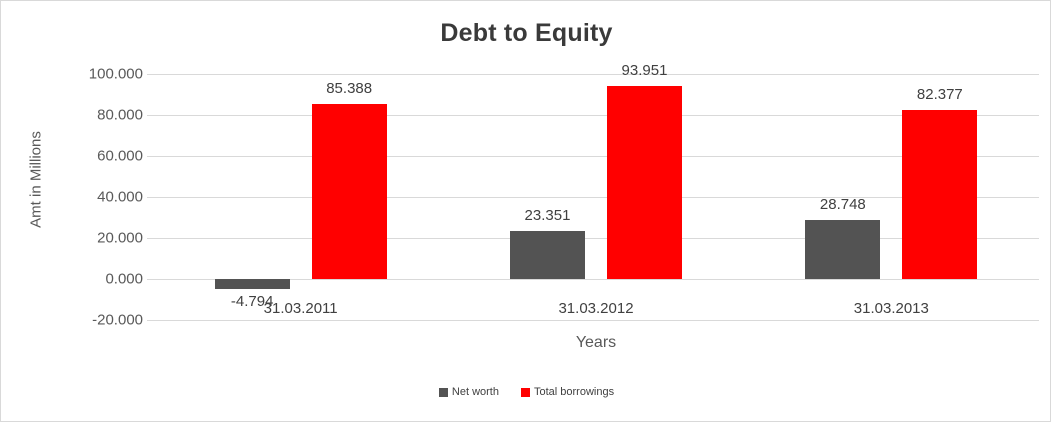 The width and height of the screenshot is (1051, 422). Describe the element at coordinates (124, 279) in the screenshot. I see `y-axis-tick-label: 0.000` at that location.